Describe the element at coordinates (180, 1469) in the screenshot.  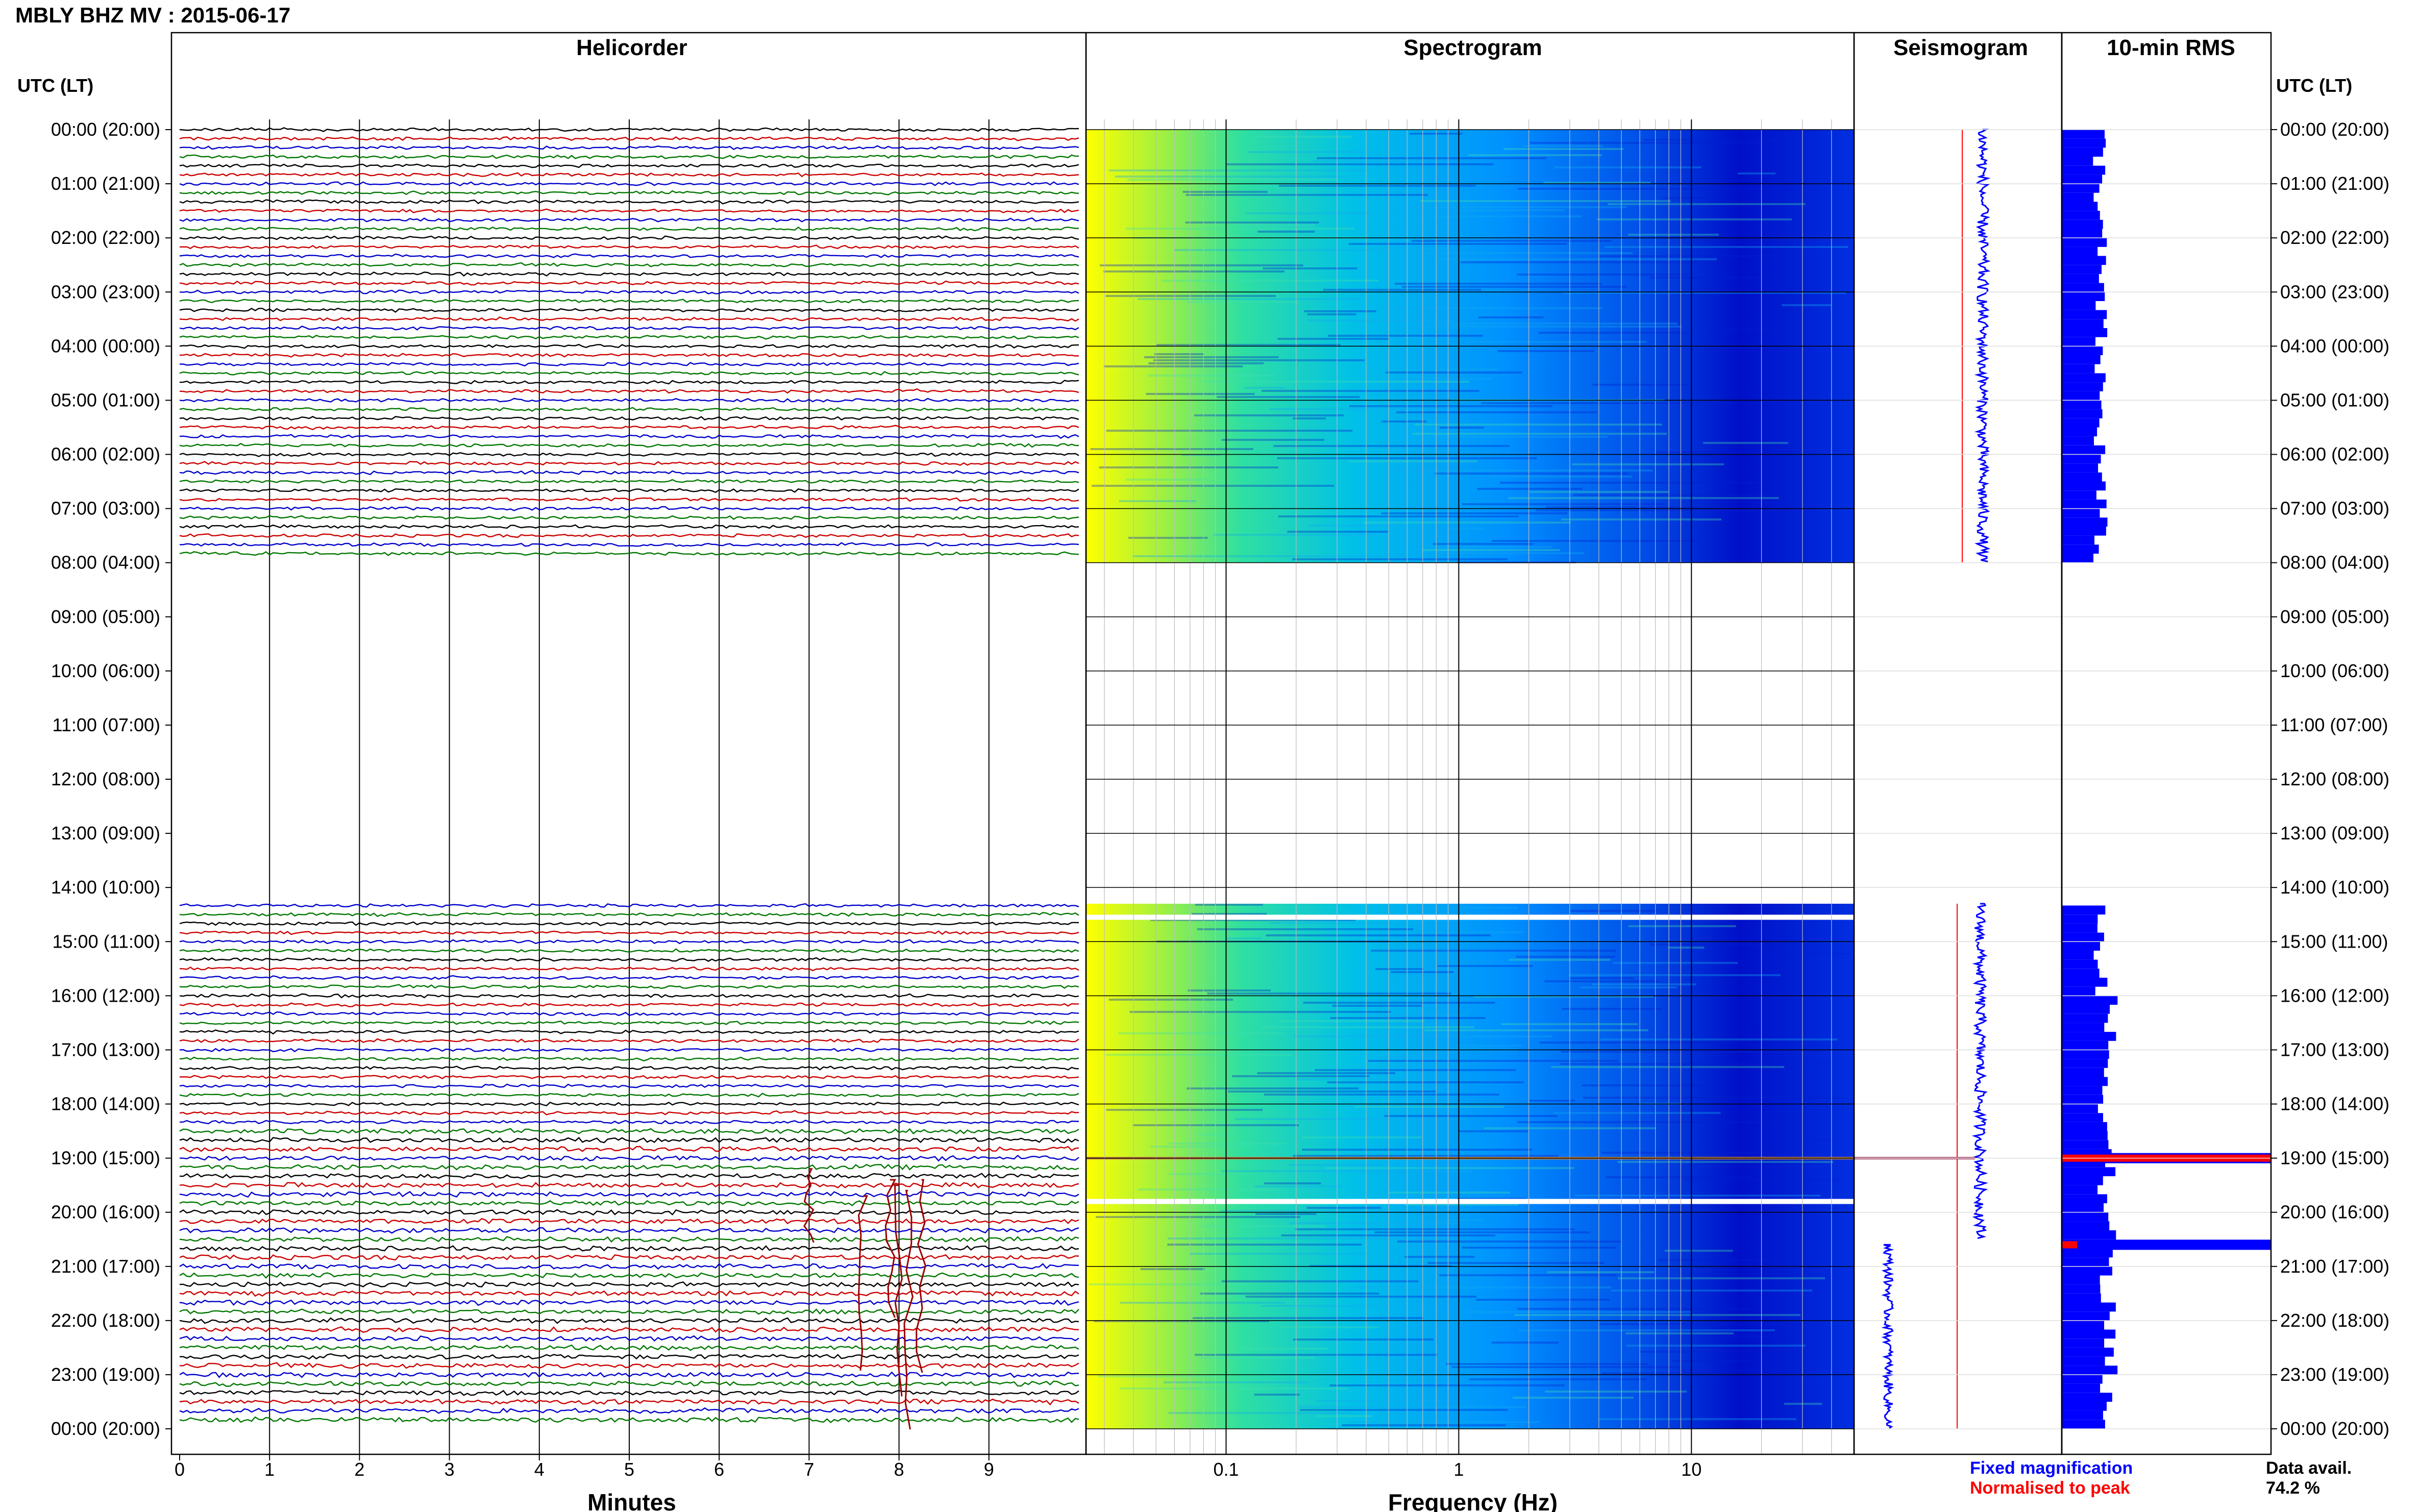
I see `helicorder-x-tick-label: 0` at that location.